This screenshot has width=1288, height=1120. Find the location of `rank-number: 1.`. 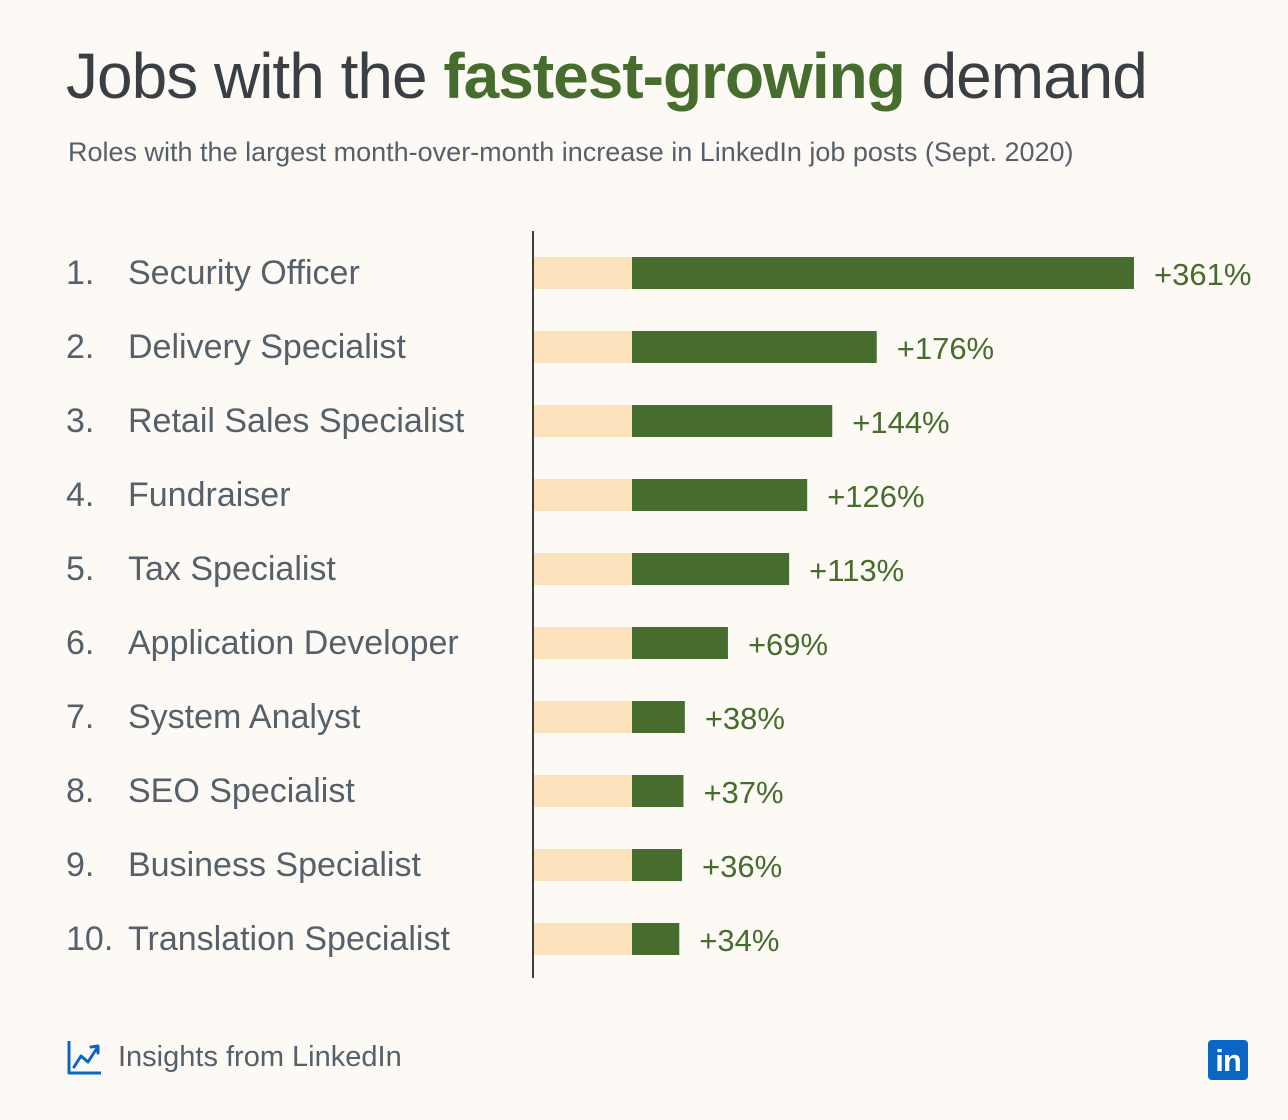

rank-number: 1. is located at coordinates (80, 273).